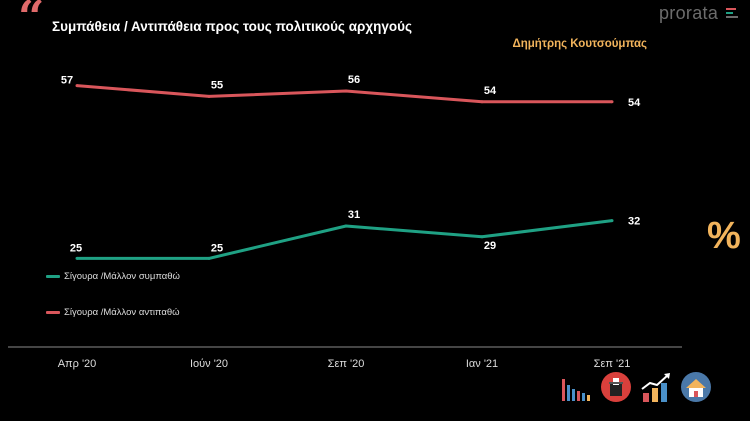 The width and height of the screenshot is (750, 421). What do you see at coordinates (696, 387) in the screenshot?
I see `house-icon` at bounding box center [696, 387].